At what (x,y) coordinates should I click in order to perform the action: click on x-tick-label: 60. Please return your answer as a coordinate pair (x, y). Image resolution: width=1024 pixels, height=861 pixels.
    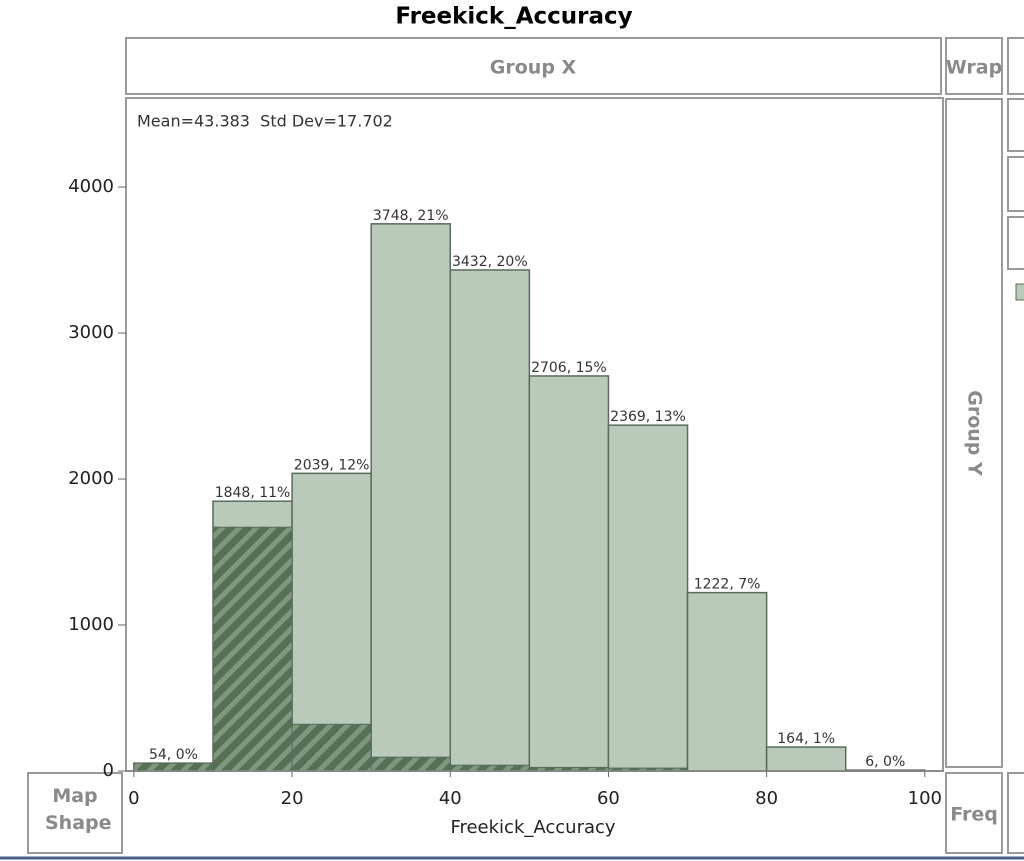
    Looking at the image, I should click on (608, 798).